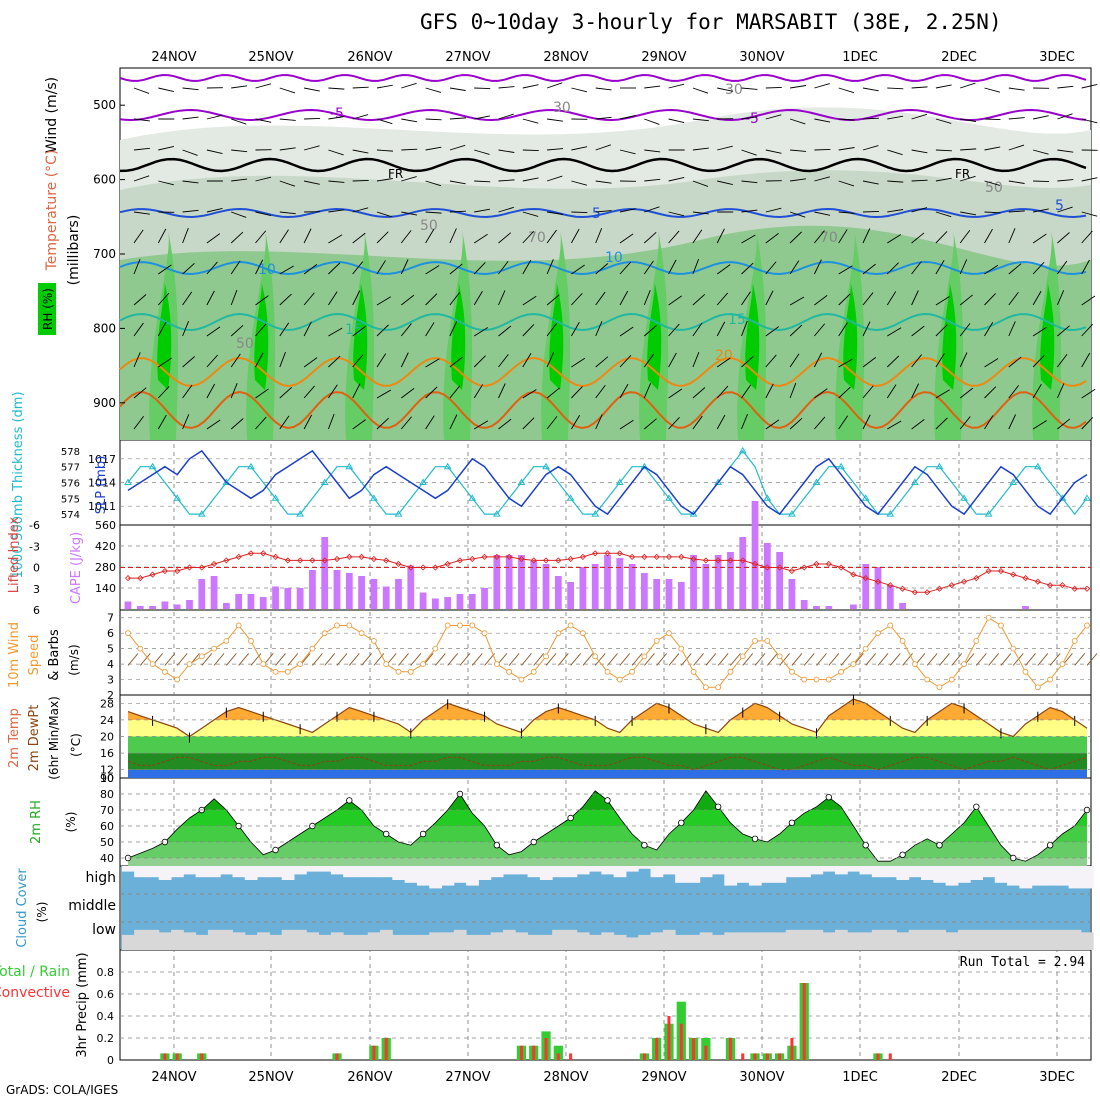 The width and height of the screenshot is (1100, 1100). Describe the element at coordinates (607, 908) in the screenshot. I see `cloud-panel` at that location.